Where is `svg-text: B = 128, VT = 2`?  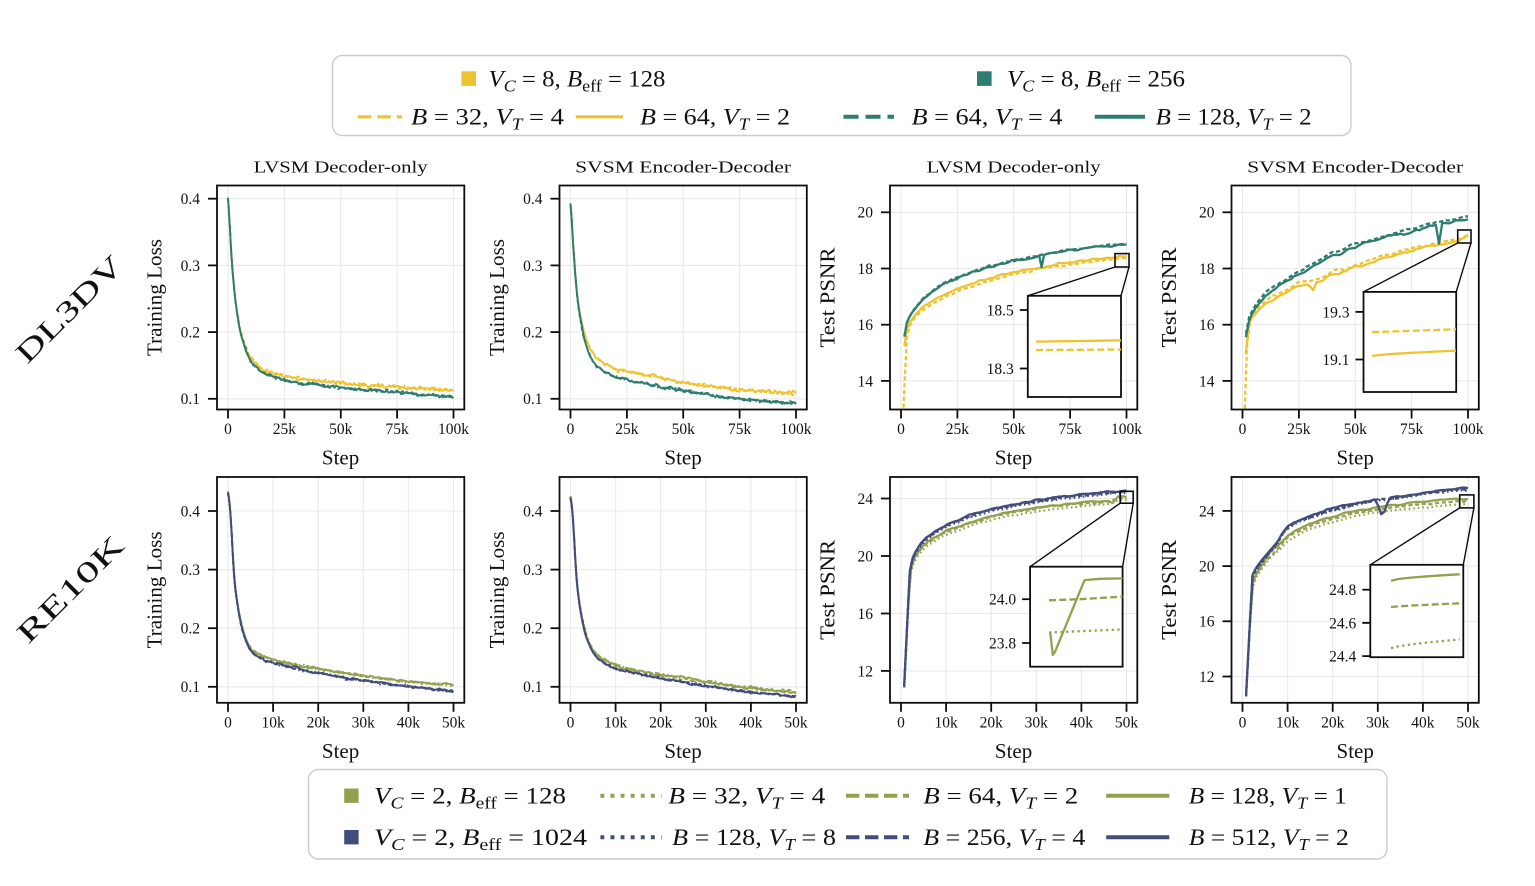 svg-text: B = 128, VT = 2 is located at coordinates (1234, 118).